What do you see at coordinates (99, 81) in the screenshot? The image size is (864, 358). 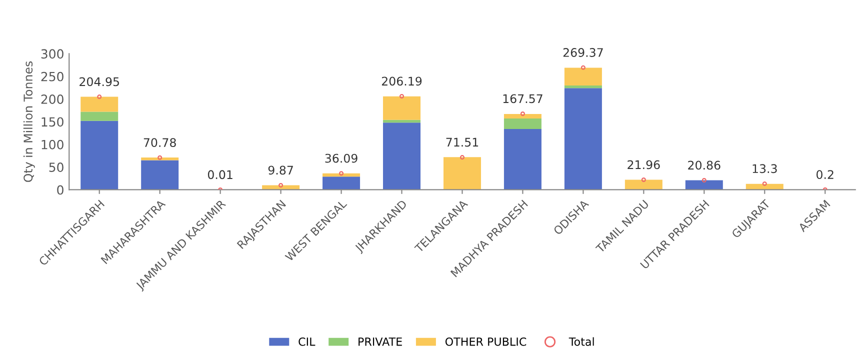 I see `data-label: 204.95` at bounding box center [99, 81].